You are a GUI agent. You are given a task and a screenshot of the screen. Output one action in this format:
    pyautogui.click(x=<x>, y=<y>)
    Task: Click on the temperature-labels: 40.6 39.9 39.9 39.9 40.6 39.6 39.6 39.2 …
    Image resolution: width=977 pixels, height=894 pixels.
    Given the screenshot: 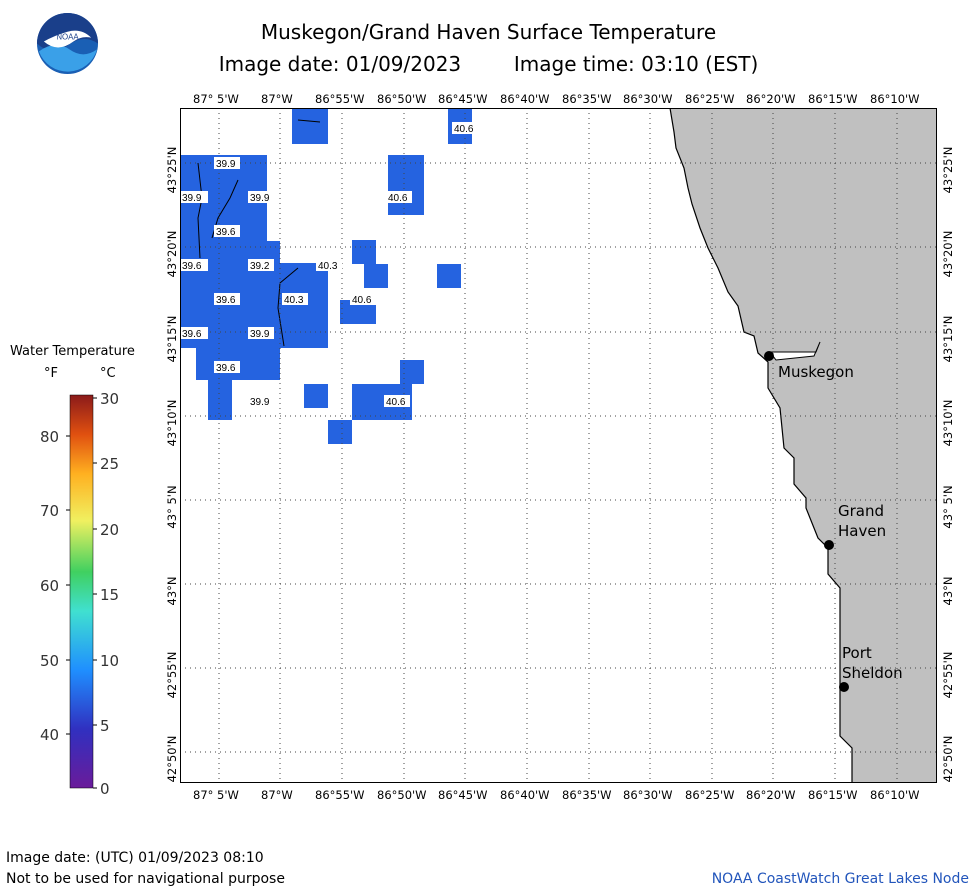 What is the action you would take?
    pyautogui.click(x=329, y=265)
    